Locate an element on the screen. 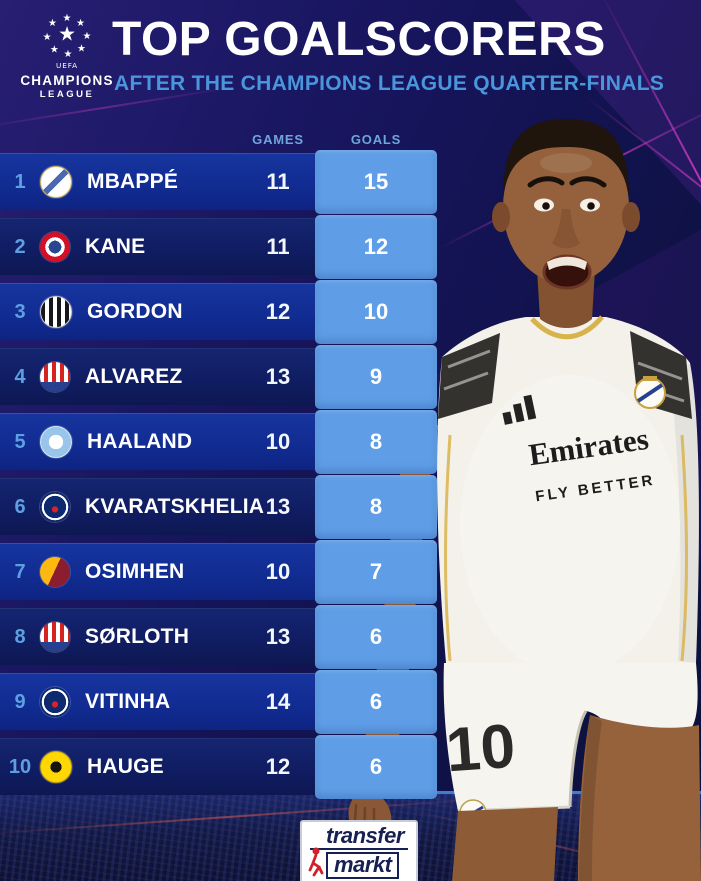 The width and height of the screenshot is (701, 881). ucl-logo-league: LEAGUE is located at coordinates (67, 94).